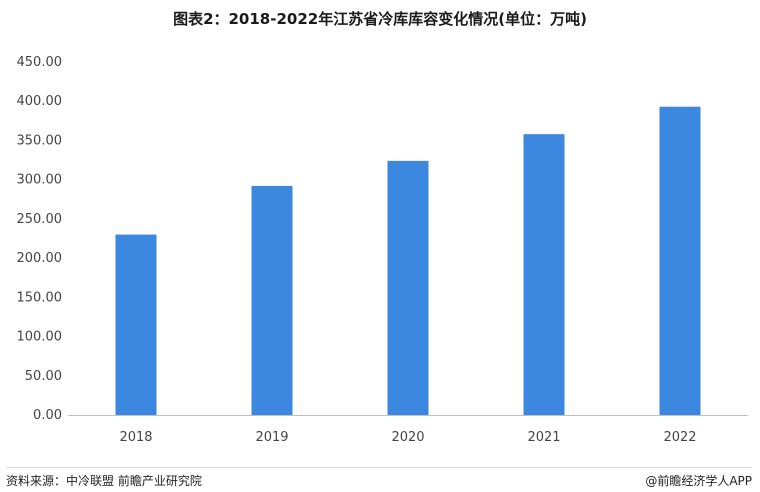  Describe the element at coordinates (380, 19) in the screenshot. I see `chart-title: 图表2：2018-2022年江苏省冷库库容变化情况(单位：万吨)` at that location.